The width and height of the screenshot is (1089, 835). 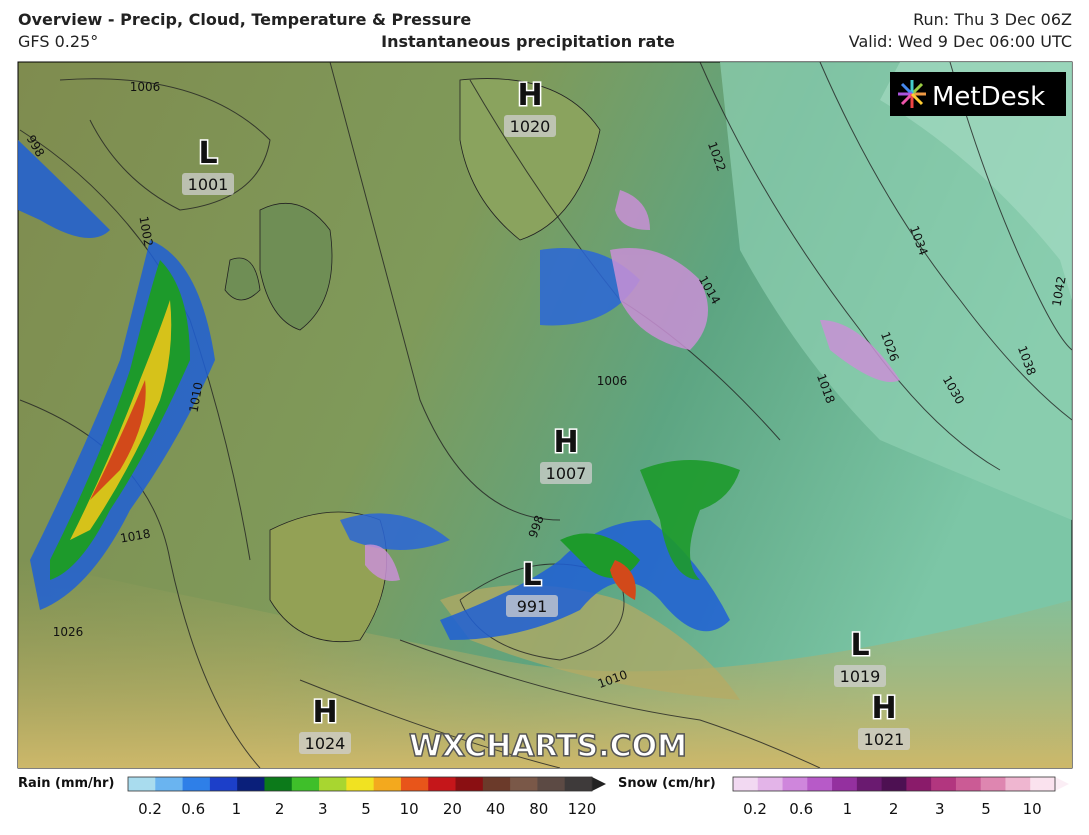 I want to click on center-value: 1001, so click(x=208, y=184).